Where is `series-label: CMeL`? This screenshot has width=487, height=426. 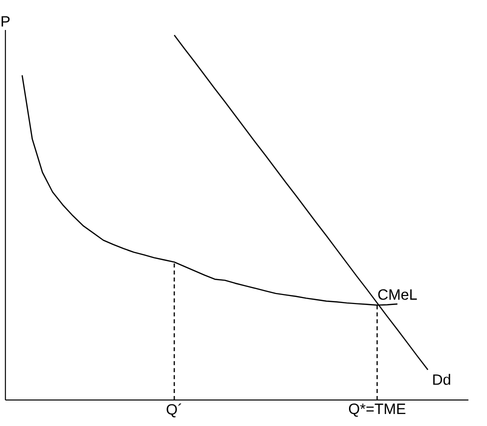
series-label: CMeL is located at coordinates (397, 294).